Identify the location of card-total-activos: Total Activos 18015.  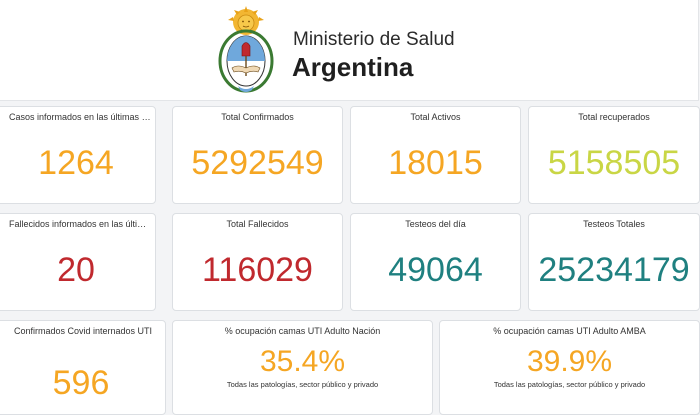
(435, 155).